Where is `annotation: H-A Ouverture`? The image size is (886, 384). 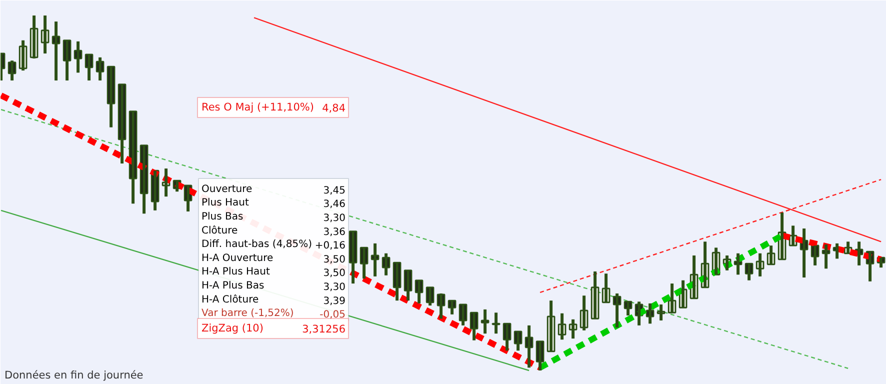 annotation: H-A Ouverture is located at coordinates (238, 258).